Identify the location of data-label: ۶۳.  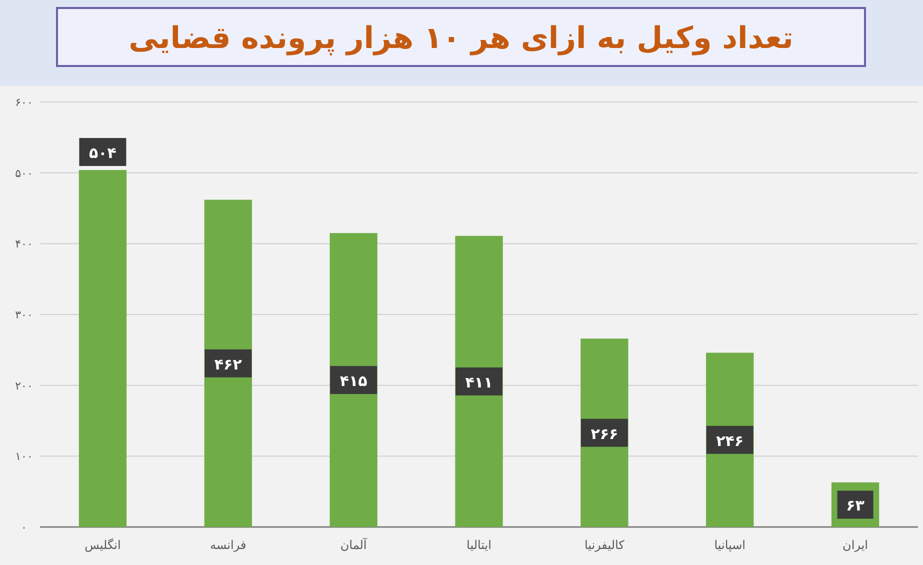
(855, 505).